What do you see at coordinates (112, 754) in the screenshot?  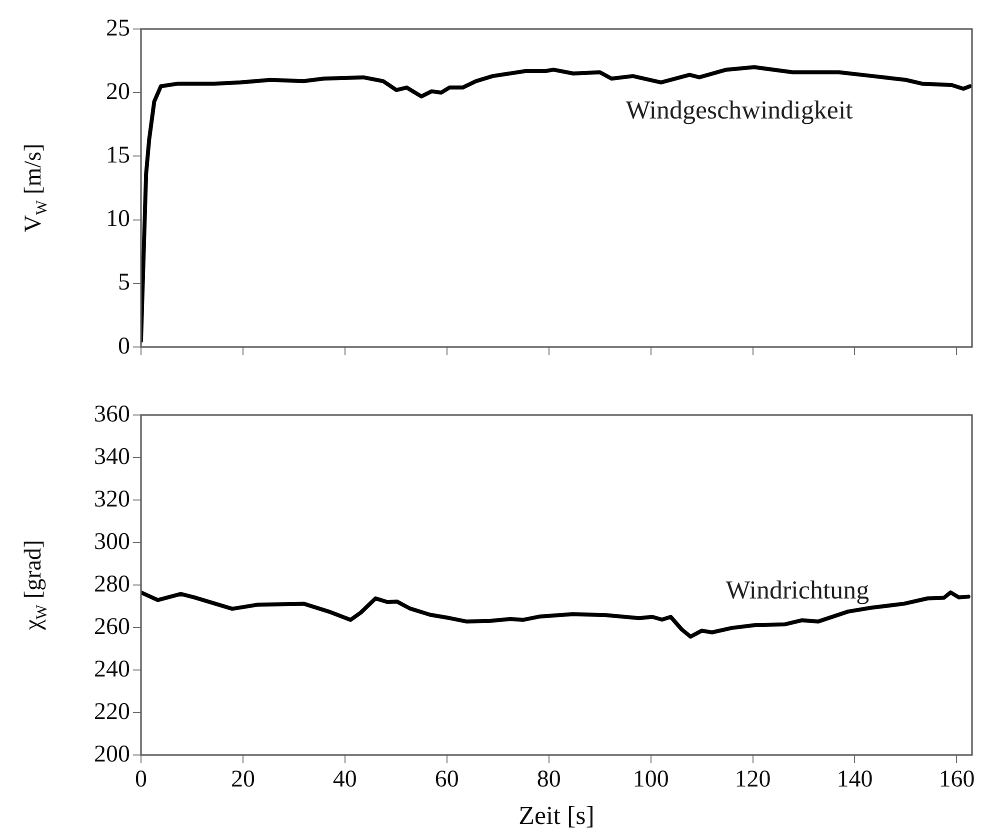 I see `y-tick-label: 200` at bounding box center [112, 754].